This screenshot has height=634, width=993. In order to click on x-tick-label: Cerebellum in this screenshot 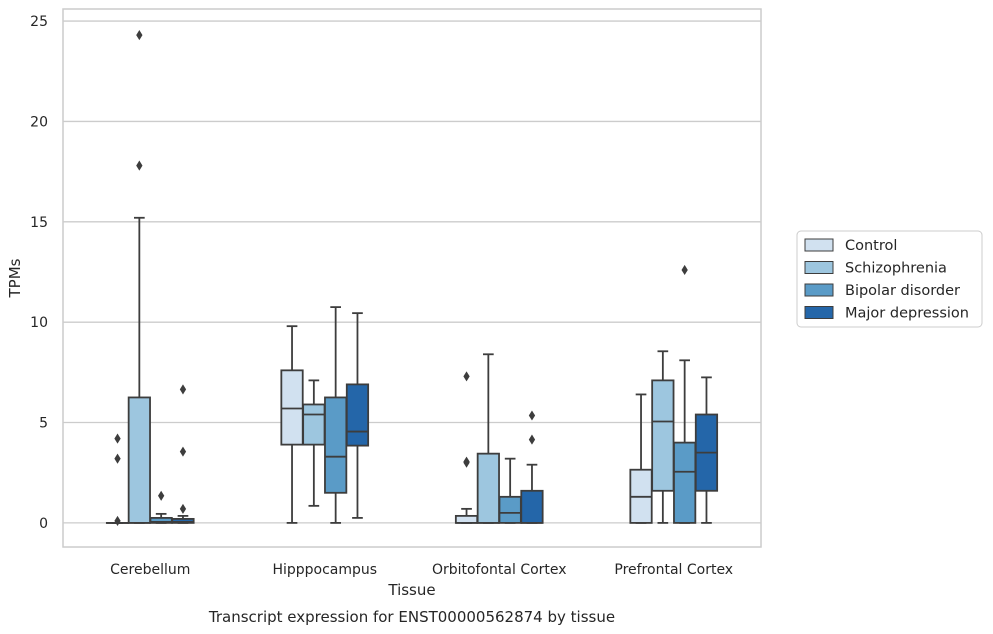, I will do `click(150, 570)`.